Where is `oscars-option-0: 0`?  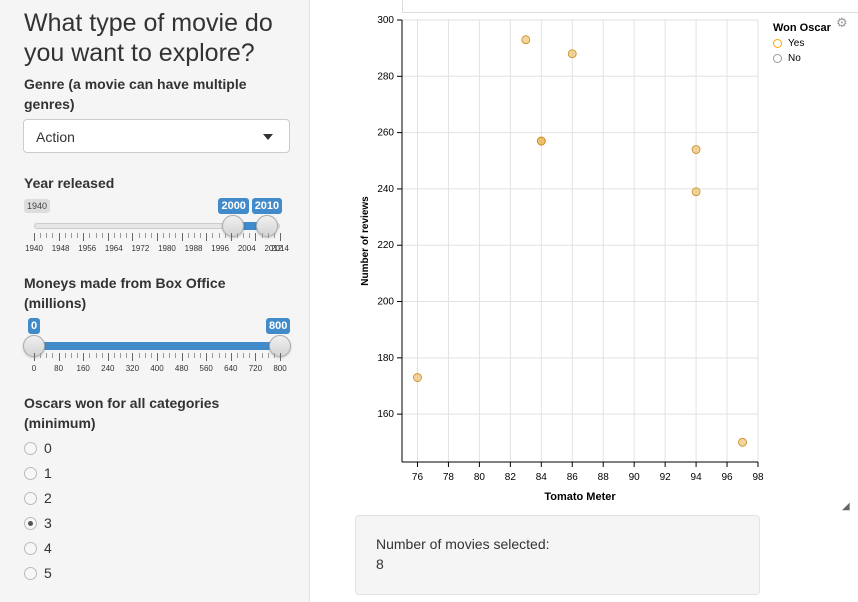 oscars-option-0: 0 is located at coordinates (38, 448).